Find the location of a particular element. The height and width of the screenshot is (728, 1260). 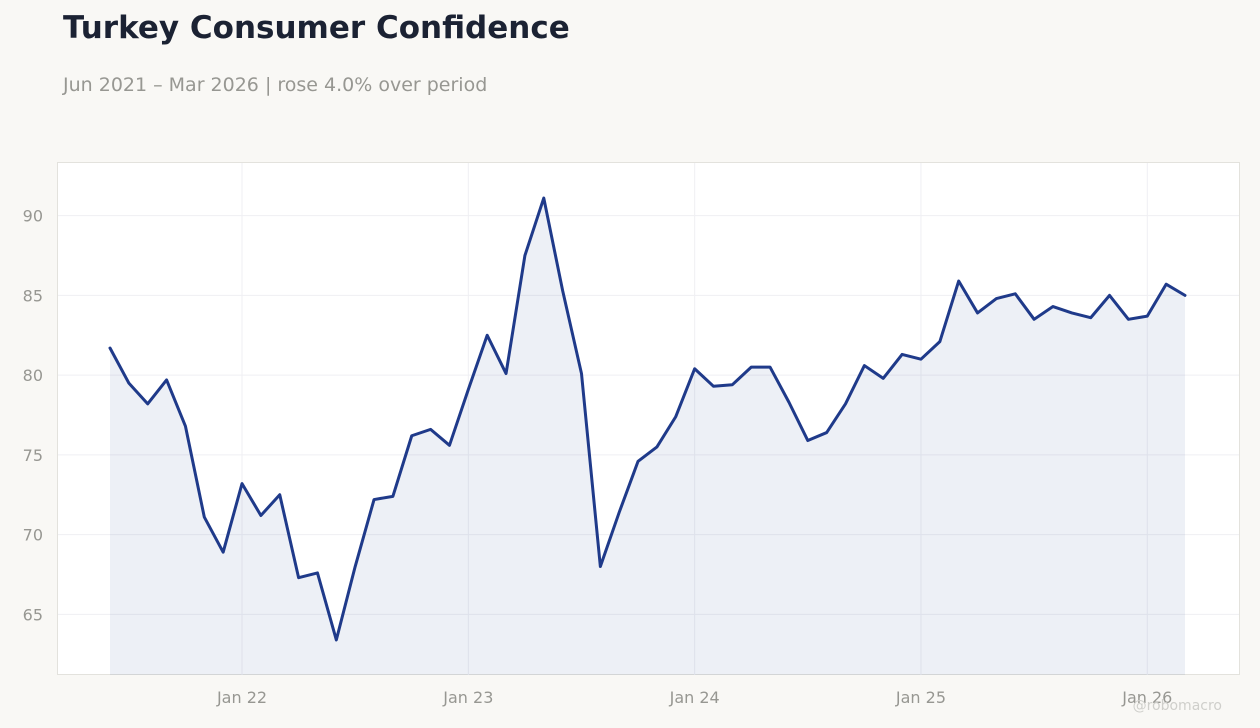

y-tick-label: 90 is located at coordinates (33, 216).